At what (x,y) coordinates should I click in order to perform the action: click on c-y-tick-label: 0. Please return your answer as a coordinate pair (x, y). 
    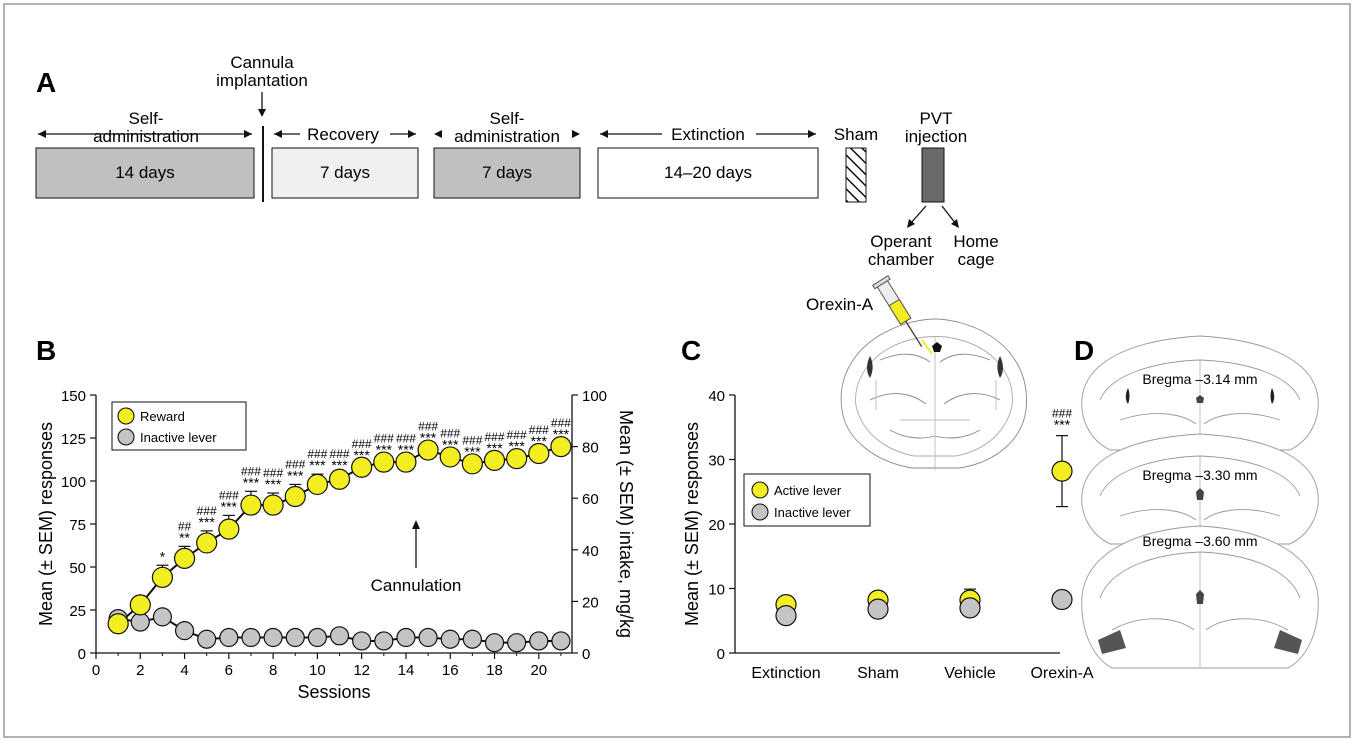
    Looking at the image, I should click on (721, 654).